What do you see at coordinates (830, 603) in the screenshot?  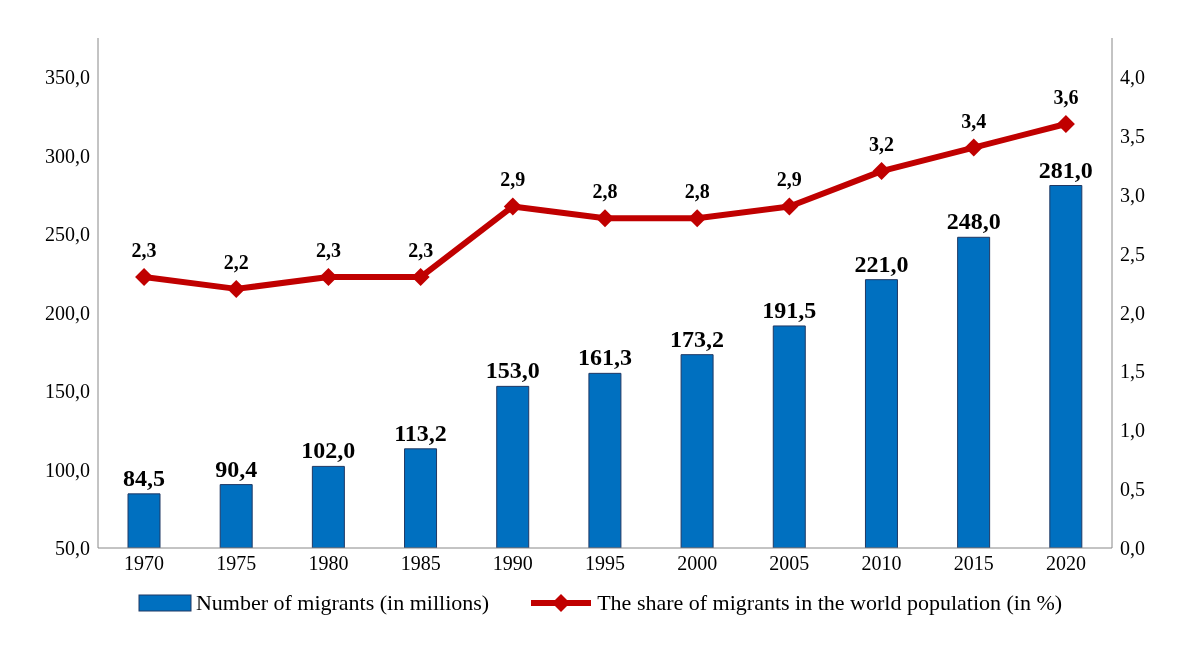 I see `legend-label: The share of migrants in the world population (in %)` at bounding box center [830, 603].